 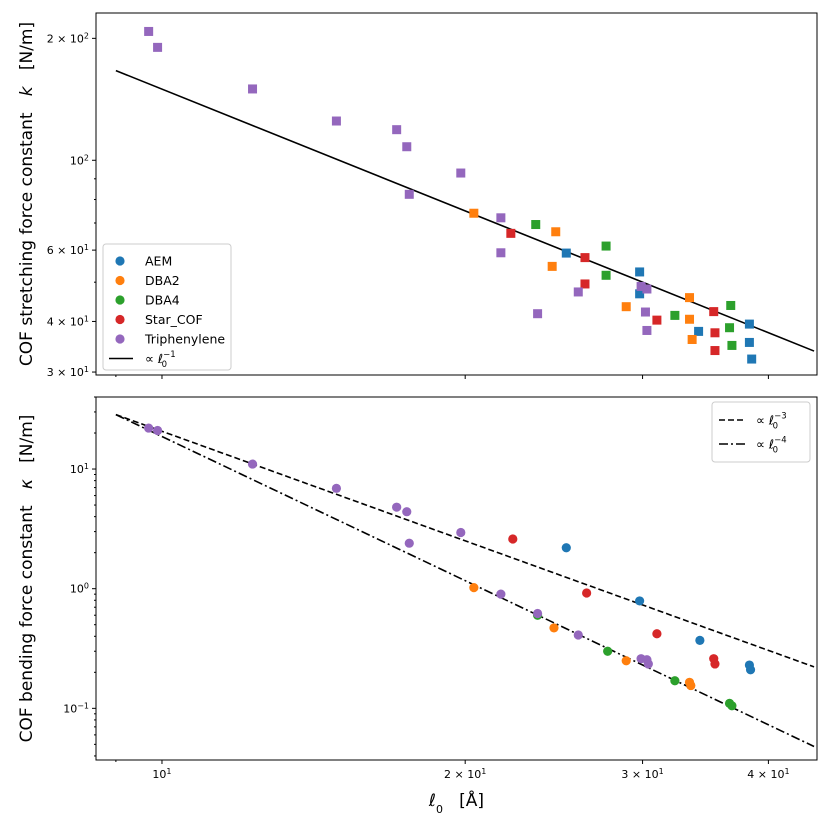 I want to click on x-tick-label: 3 × 101, so click(x=642, y=774).